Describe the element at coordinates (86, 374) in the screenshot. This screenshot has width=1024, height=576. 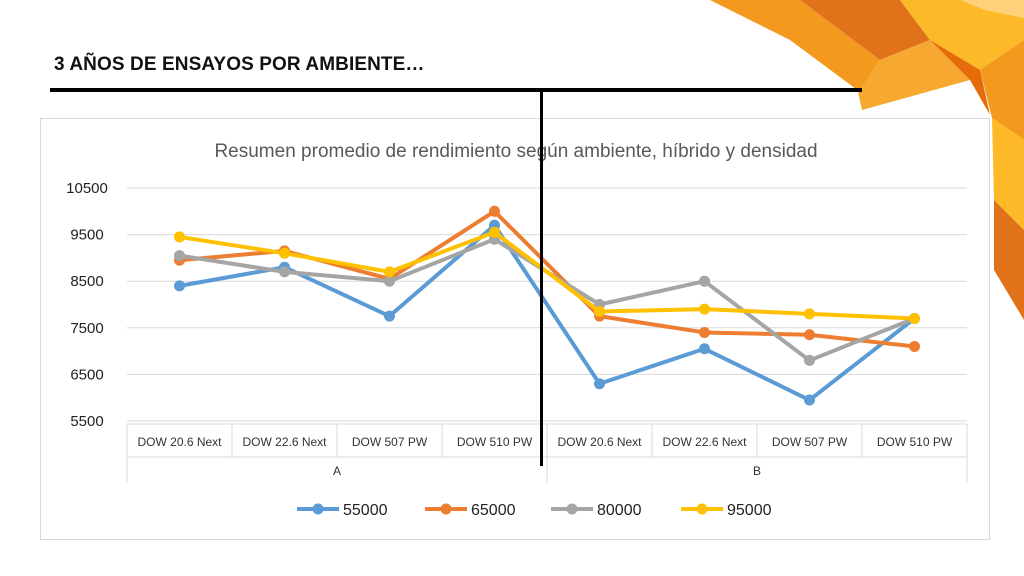
I see `y-tick-label: 6500` at that location.